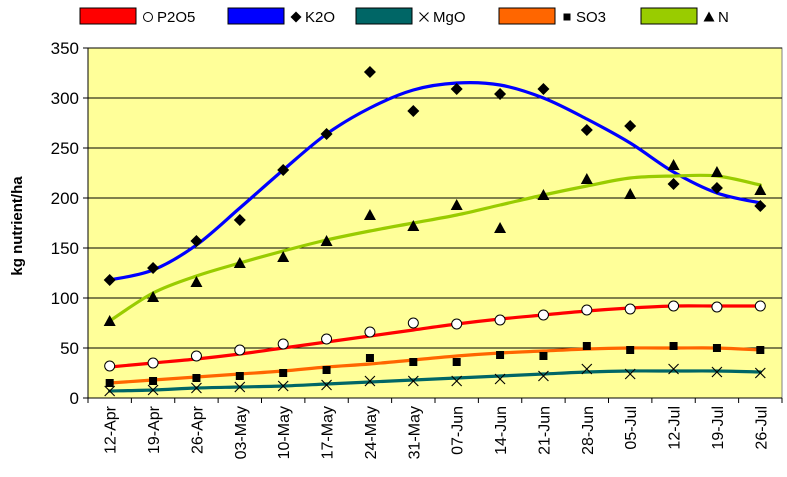  Describe the element at coordinates (17, 226) in the screenshot. I see `y-axis-title: kg nutrient/ha` at that location.